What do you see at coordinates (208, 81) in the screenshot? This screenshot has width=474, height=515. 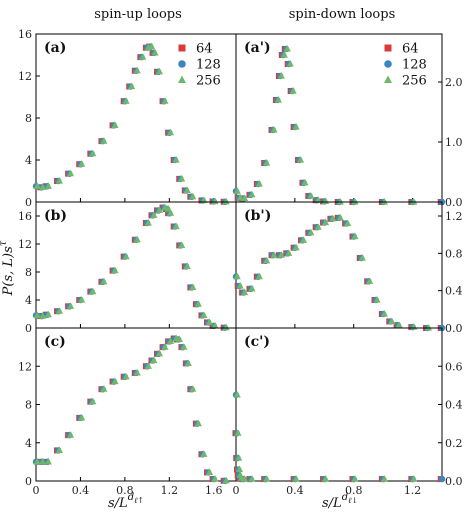 I see `legend-label: 256` at bounding box center [208, 81].